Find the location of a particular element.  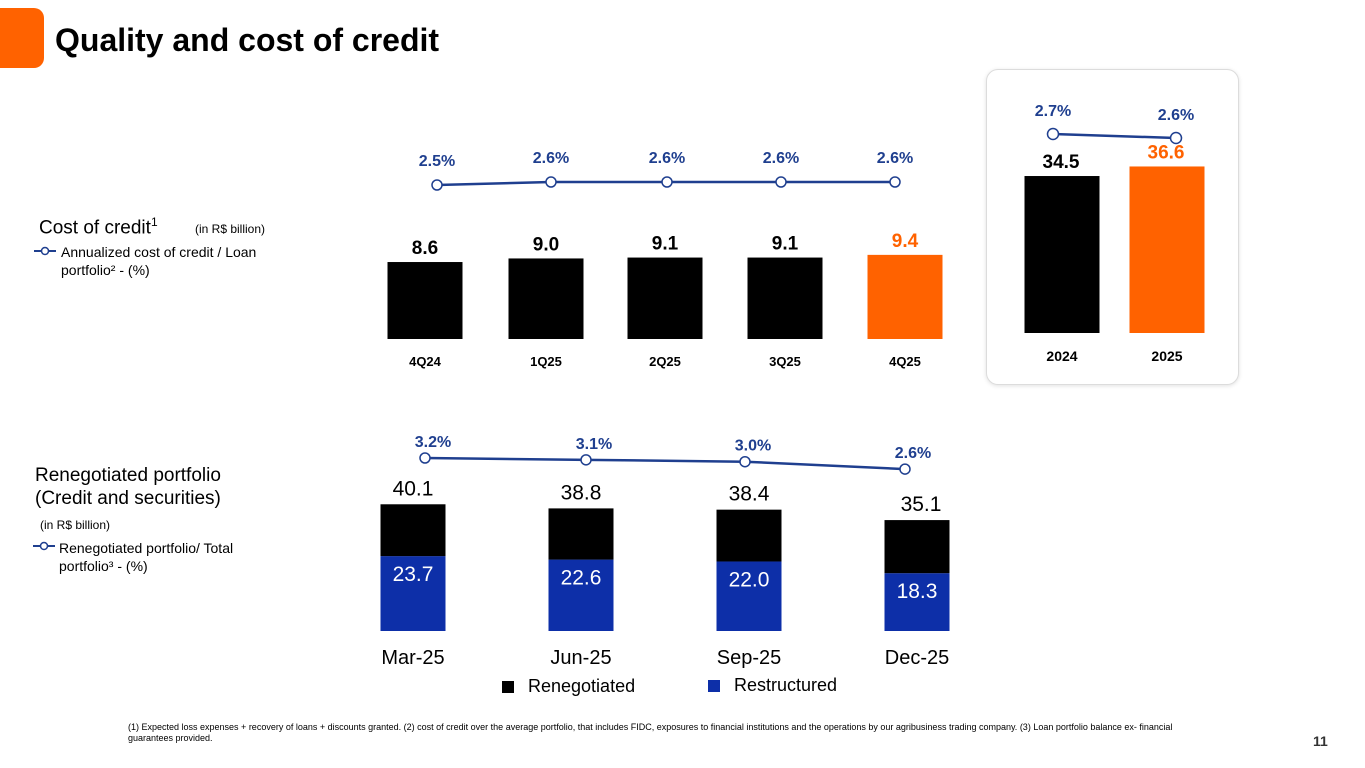

x-tick-label: Sep-25 is located at coordinates (749, 658).